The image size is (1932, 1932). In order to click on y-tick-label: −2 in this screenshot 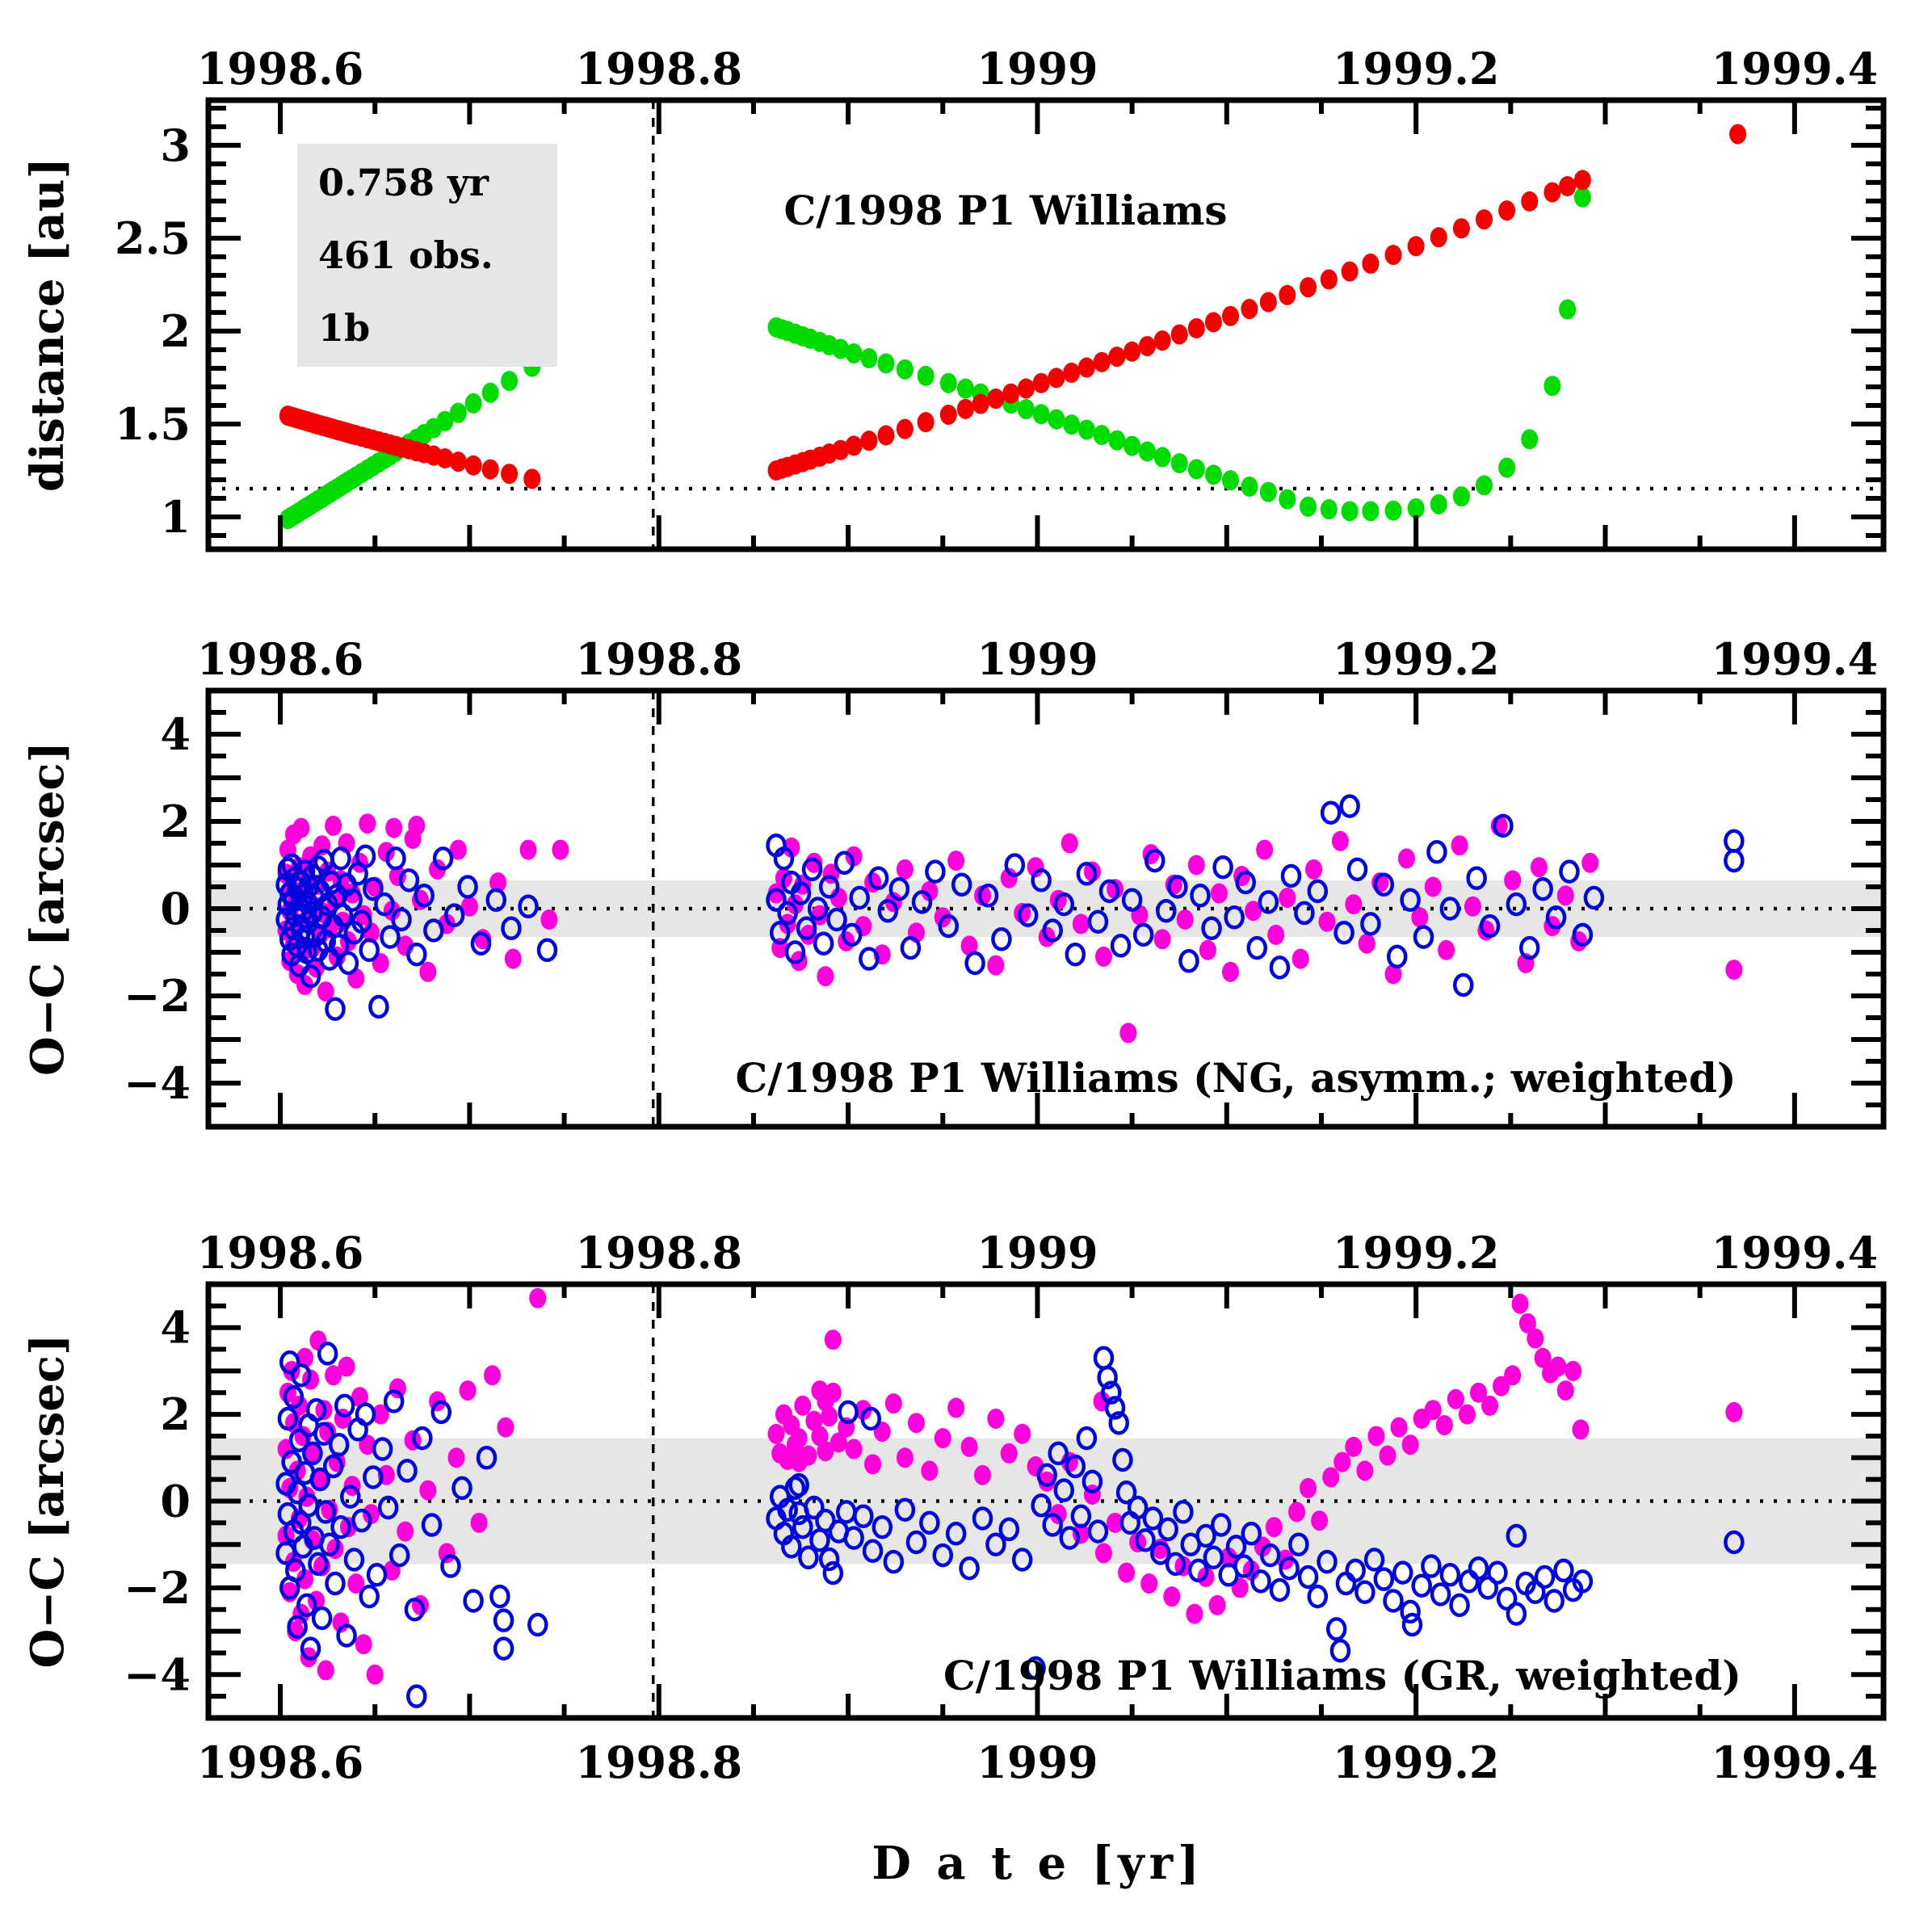, I will do `click(157, 1588)`.